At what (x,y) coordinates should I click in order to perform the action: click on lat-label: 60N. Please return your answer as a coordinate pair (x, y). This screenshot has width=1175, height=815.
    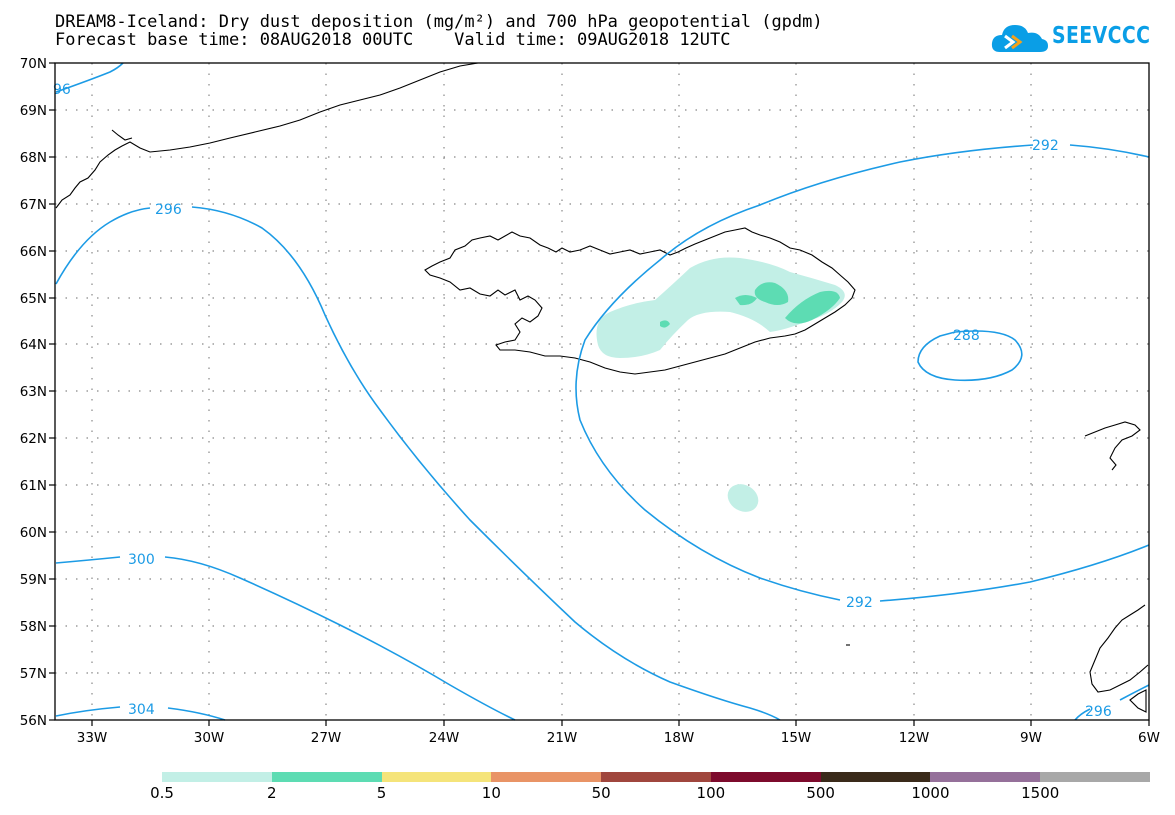
    Looking at the image, I should click on (33, 533).